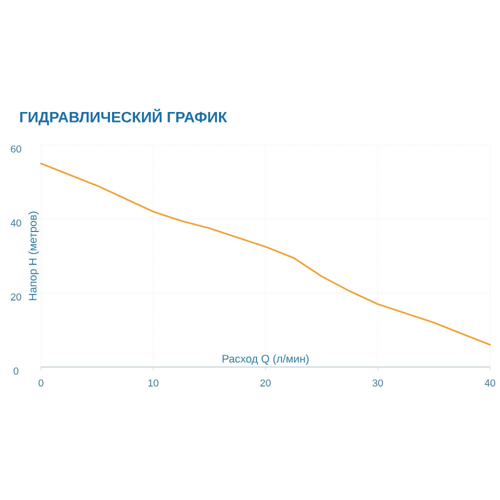 Image resolution: width=500 pixels, height=500 pixels. Describe the element at coordinates (16, 297) in the screenshot. I see `y-tick-label: 20` at that location.